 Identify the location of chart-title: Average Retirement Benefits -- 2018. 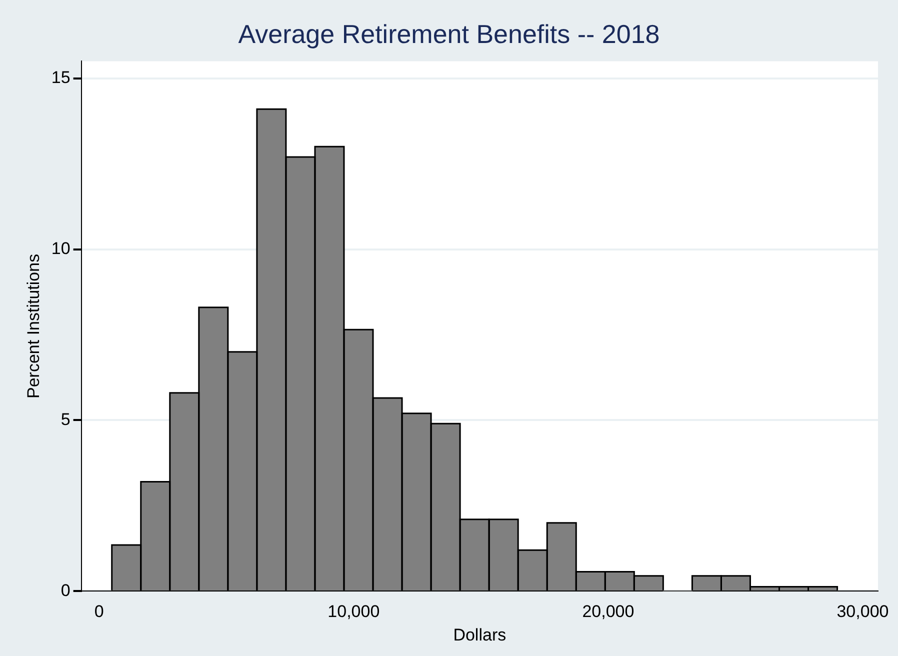
(449, 33).